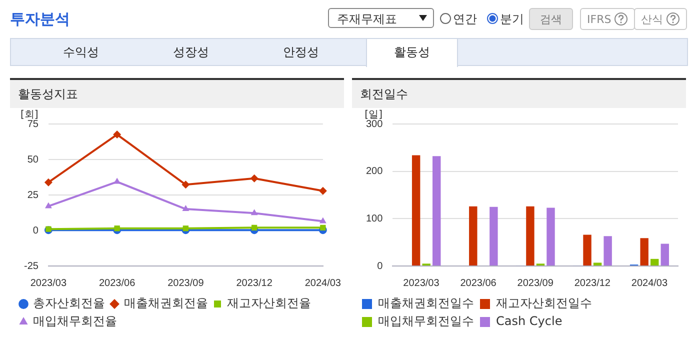  I want to click on legend-label: 매입채무회전일수, so click(426, 321).